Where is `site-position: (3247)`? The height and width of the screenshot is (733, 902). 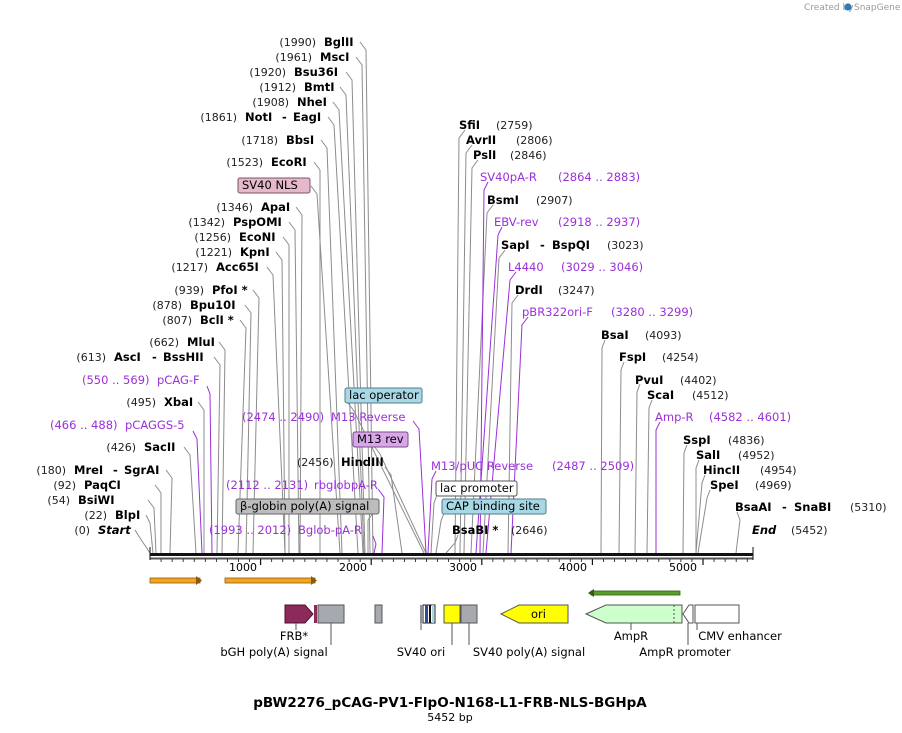 site-position: (3247) is located at coordinates (576, 290).